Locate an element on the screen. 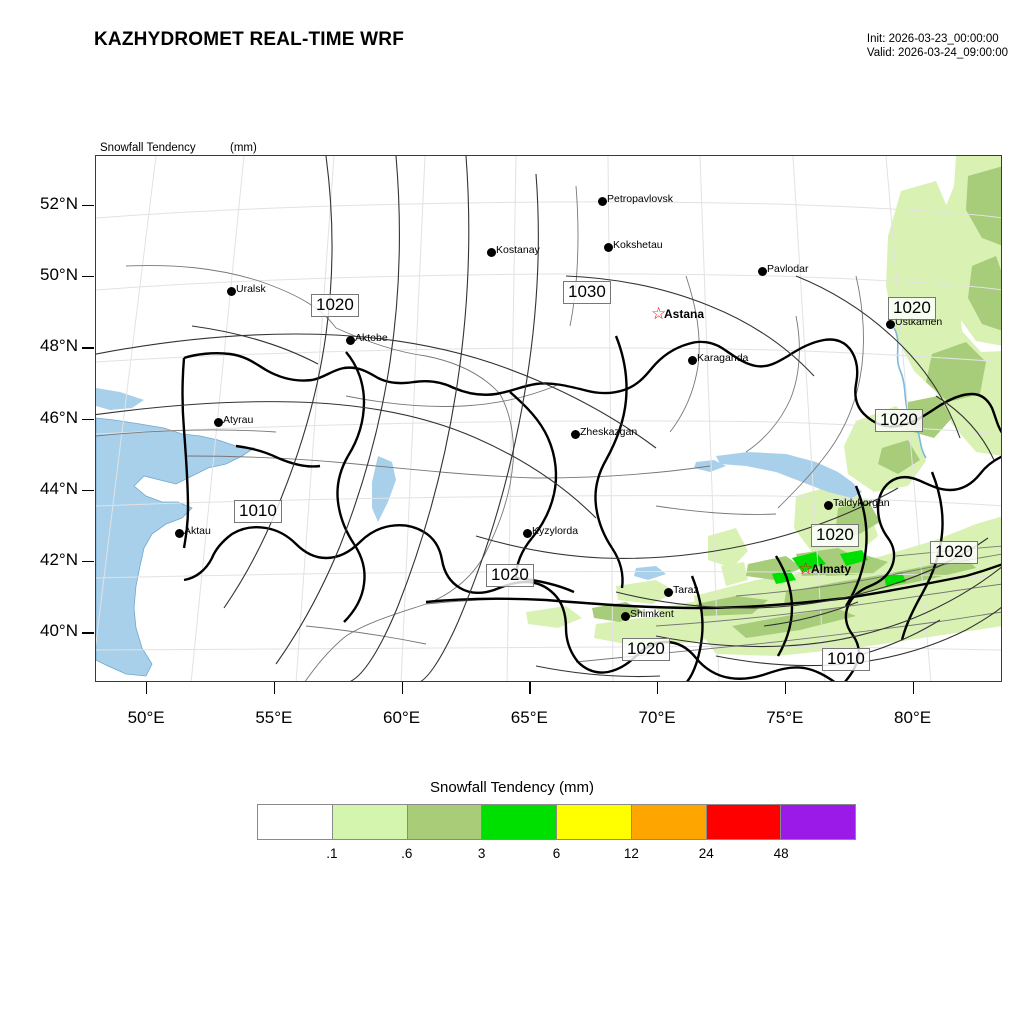 This screenshot has width=1024, height=1024. colorbar-tick: .1 is located at coordinates (332, 853).